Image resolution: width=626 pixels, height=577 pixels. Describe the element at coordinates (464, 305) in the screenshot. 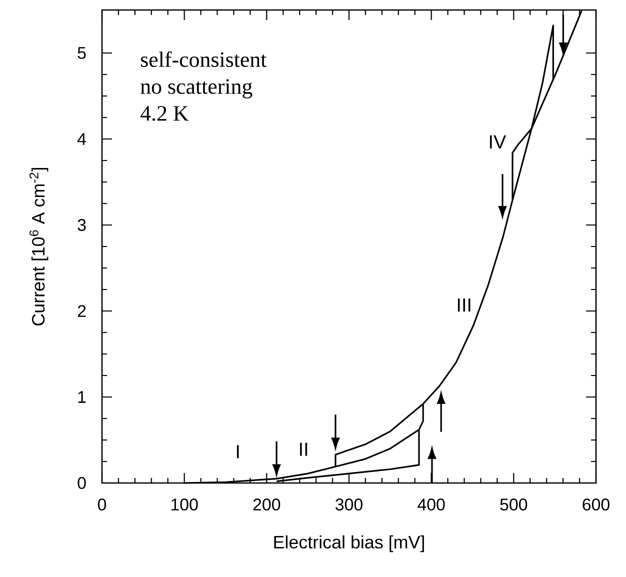

I see `annotation: III` at that location.